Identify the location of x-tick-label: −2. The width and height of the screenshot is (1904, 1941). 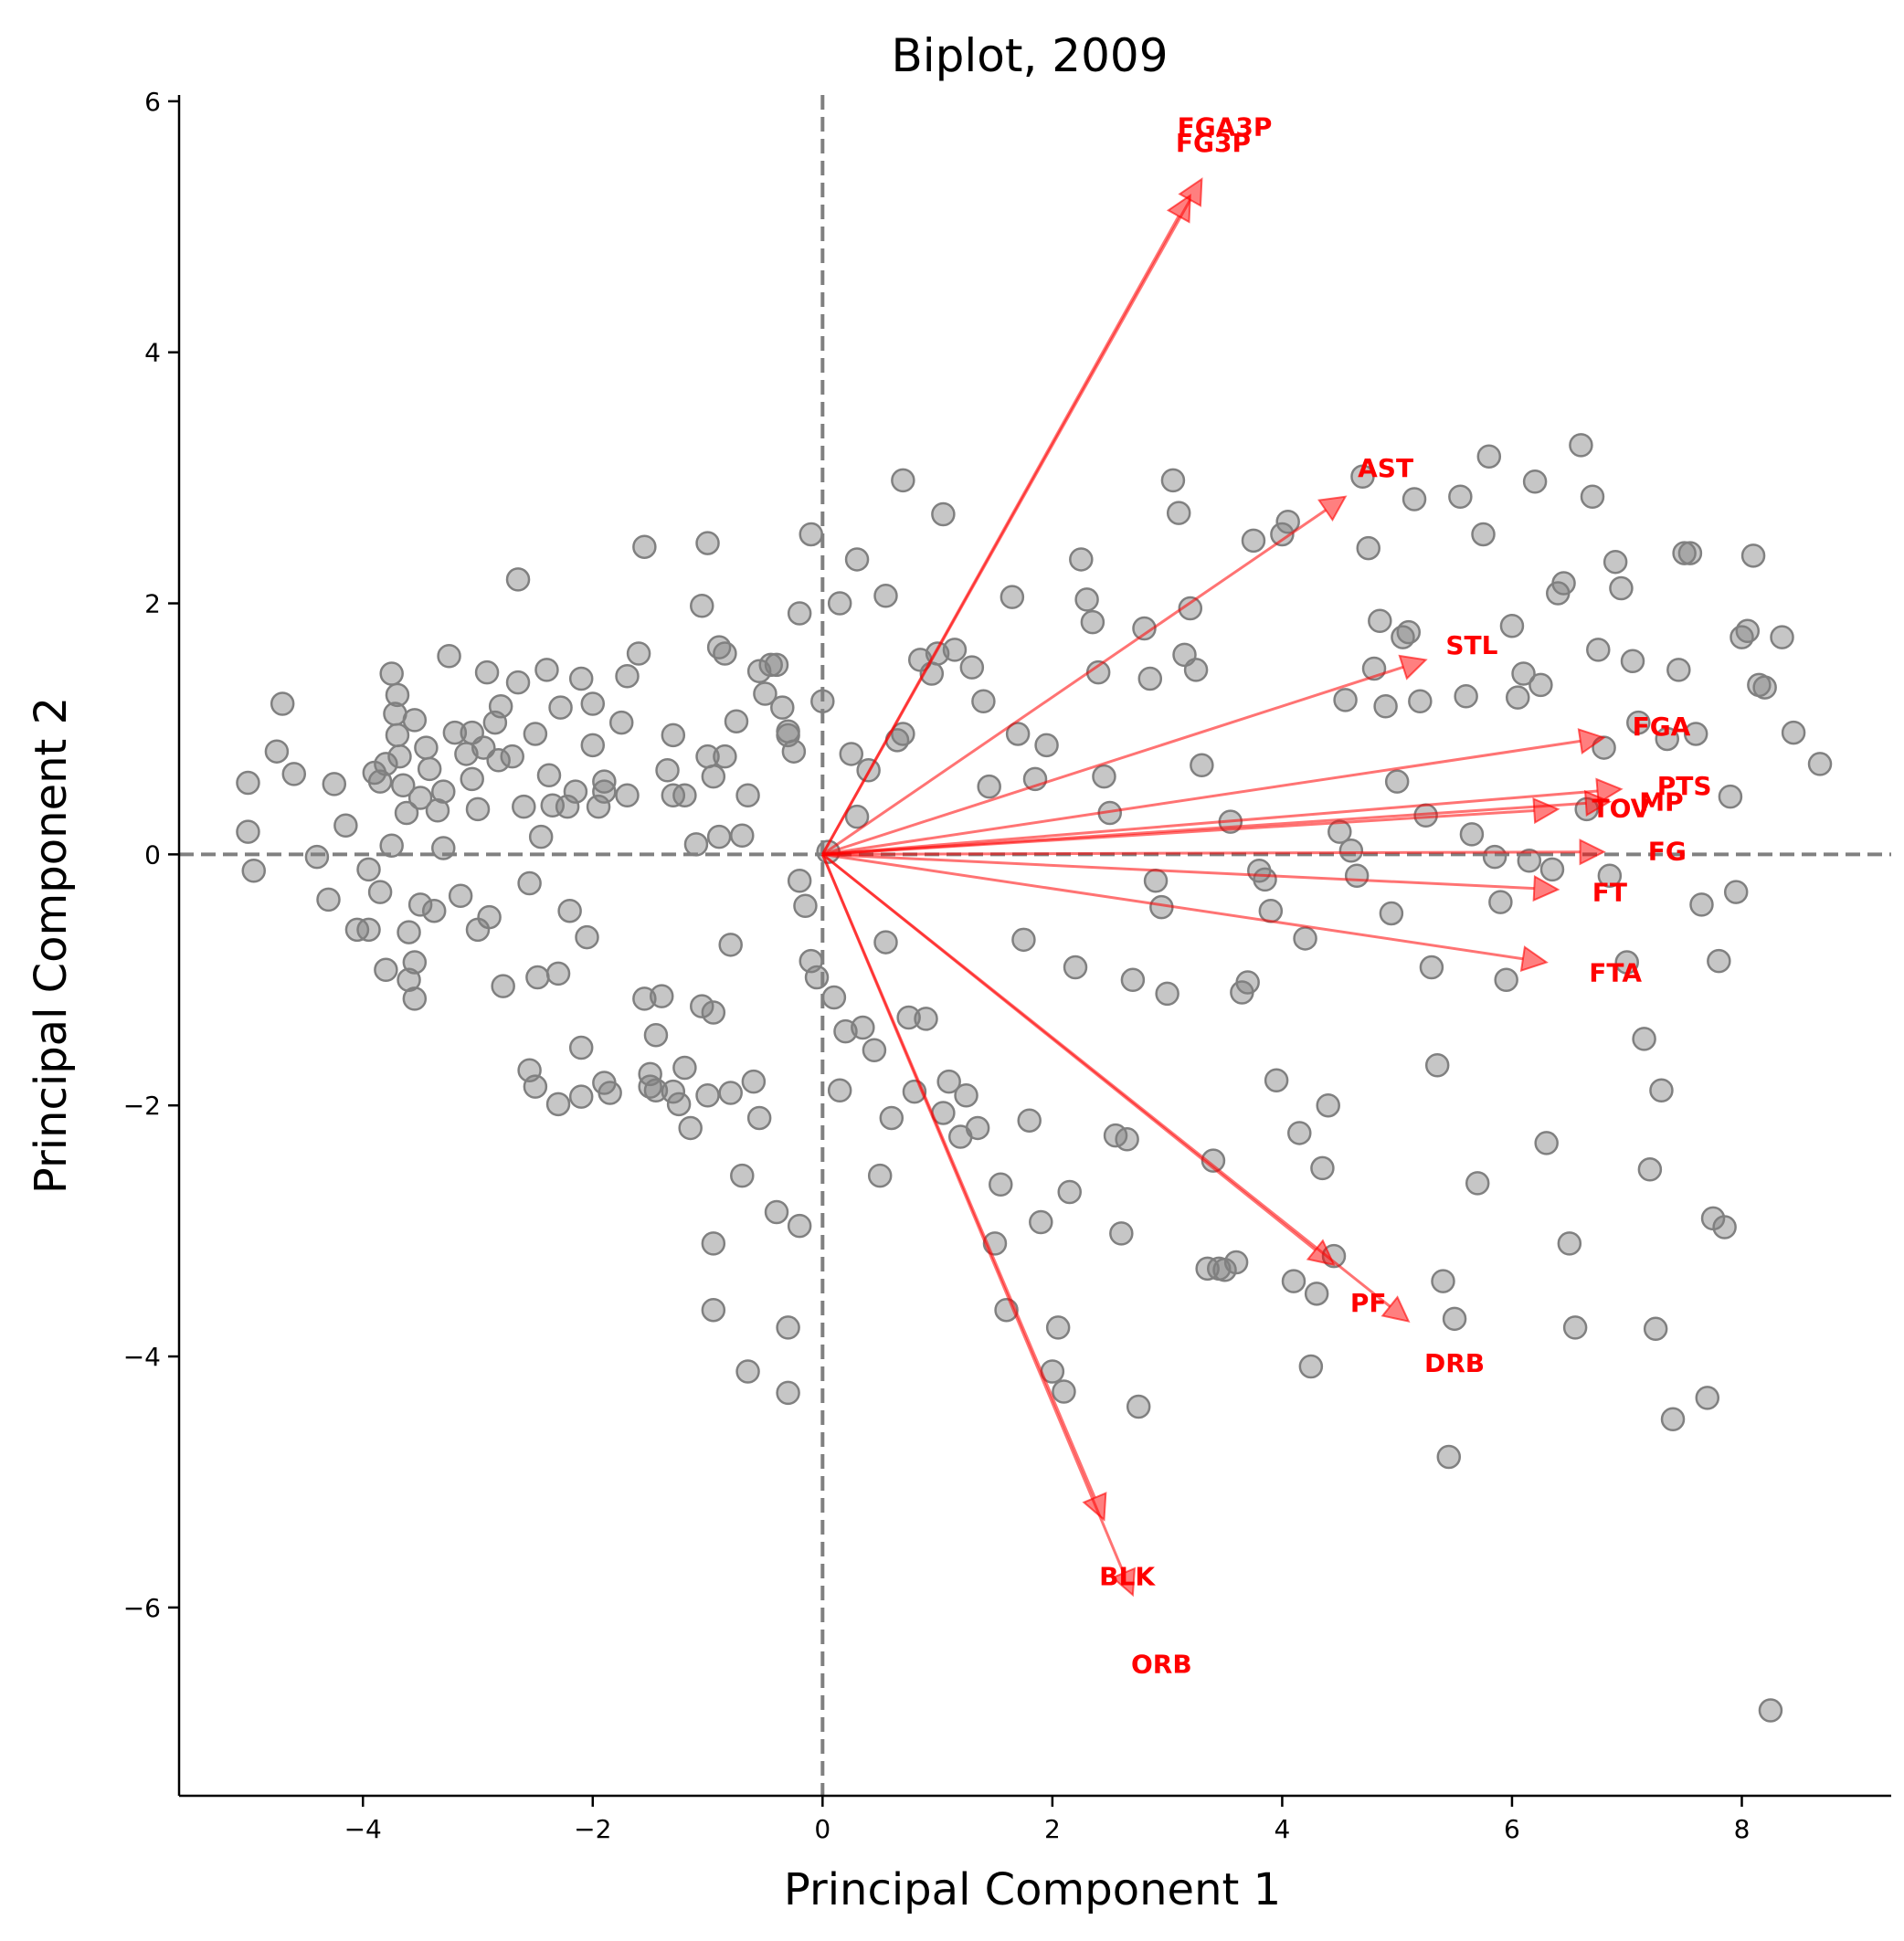
(593, 1829).